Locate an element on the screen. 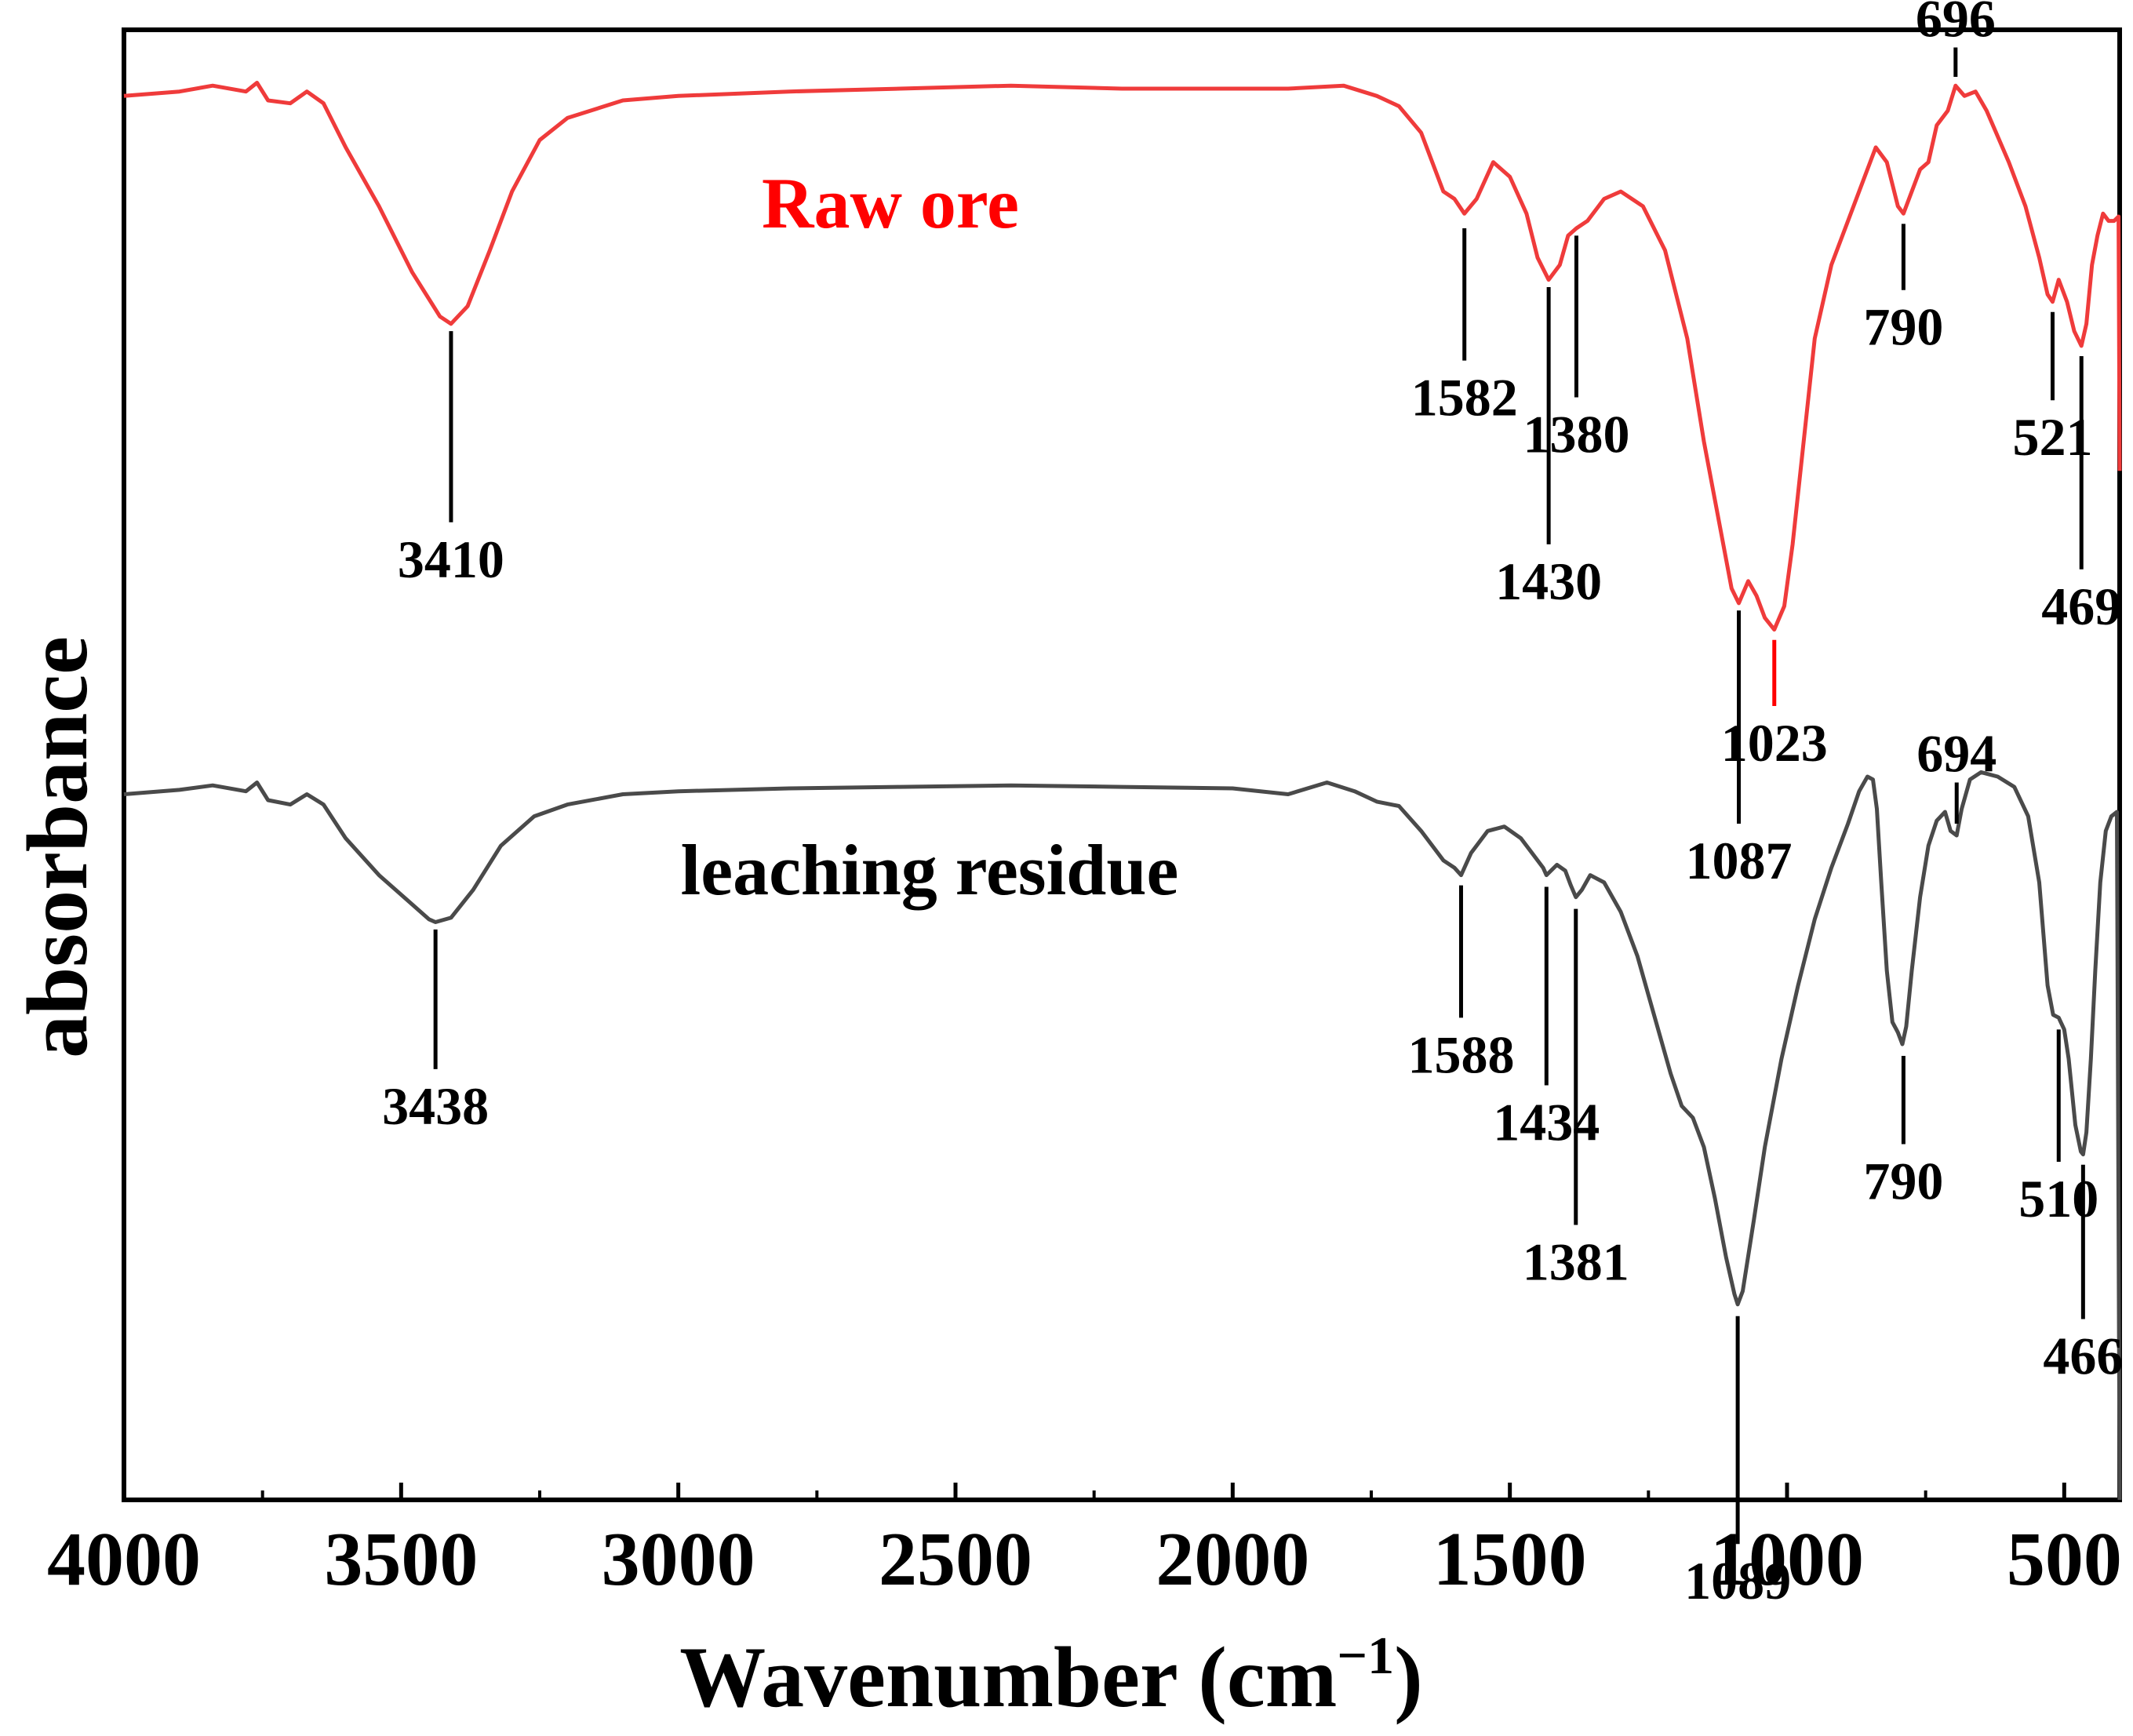 The height and width of the screenshot is (1736, 2133). x-tick-label-1500: 1500 is located at coordinates (1510, 1559).